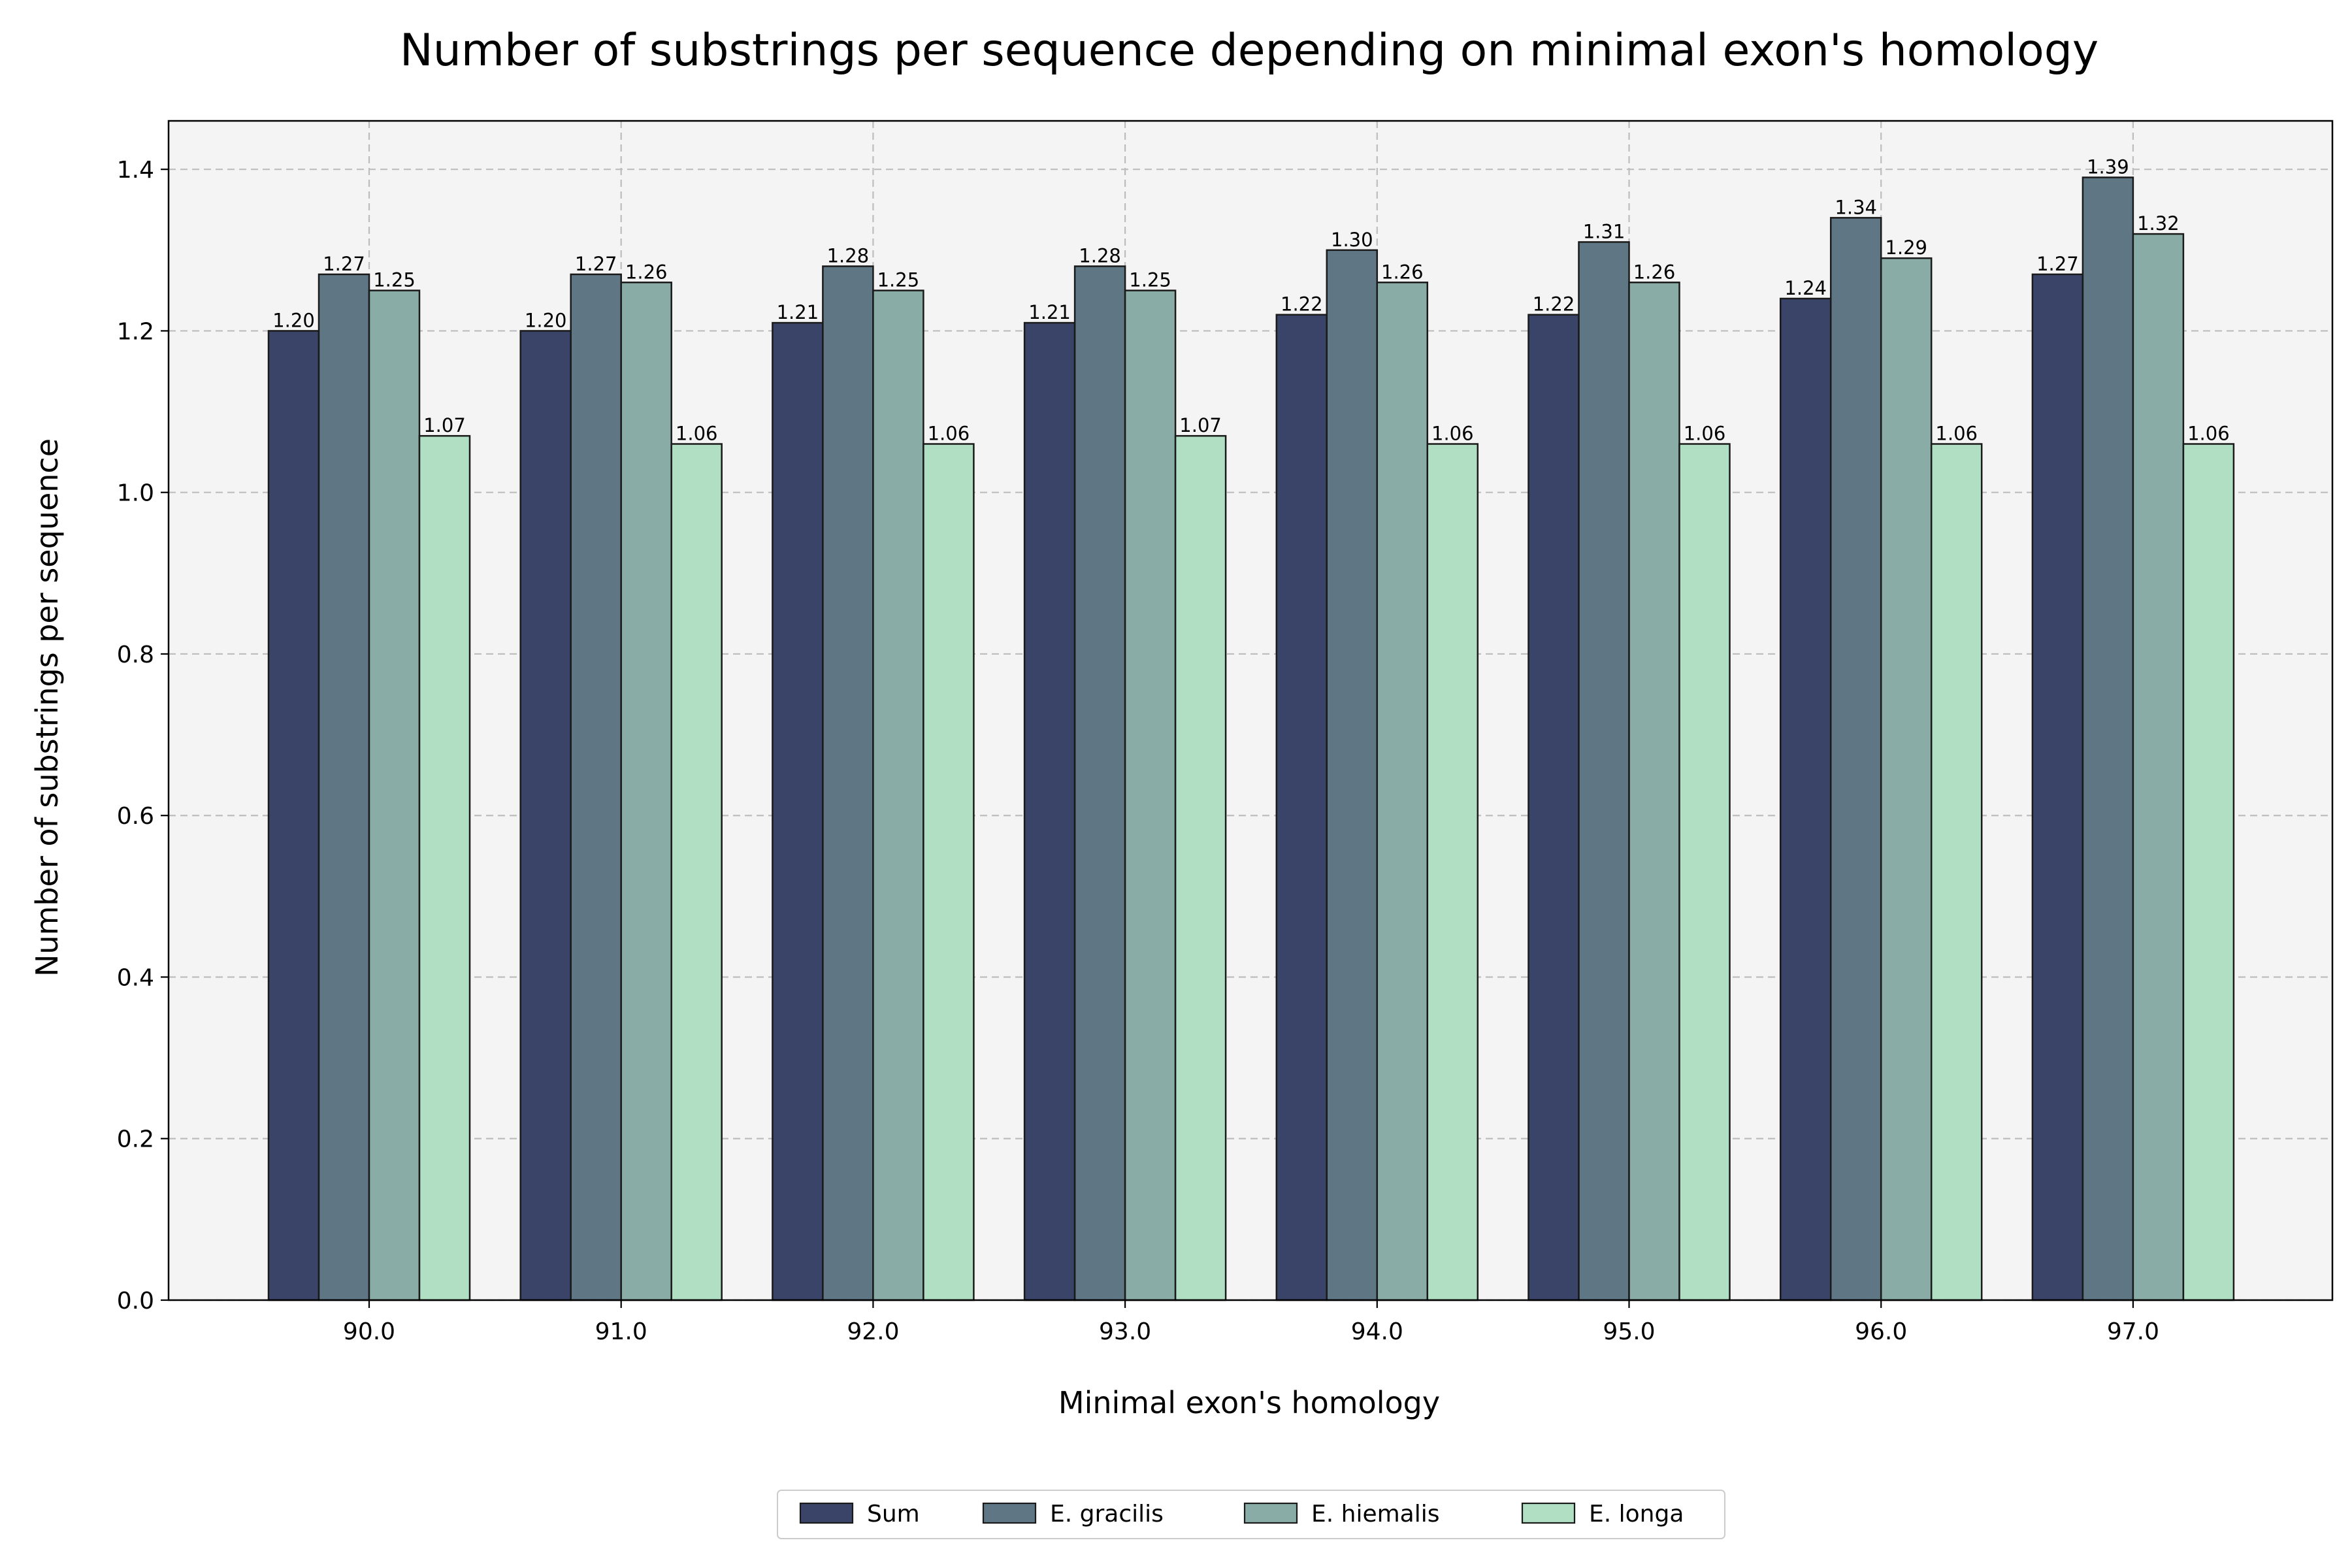 The height and width of the screenshot is (1568, 2352). I want to click on y-tick-label: 0.0, so click(135, 1301).